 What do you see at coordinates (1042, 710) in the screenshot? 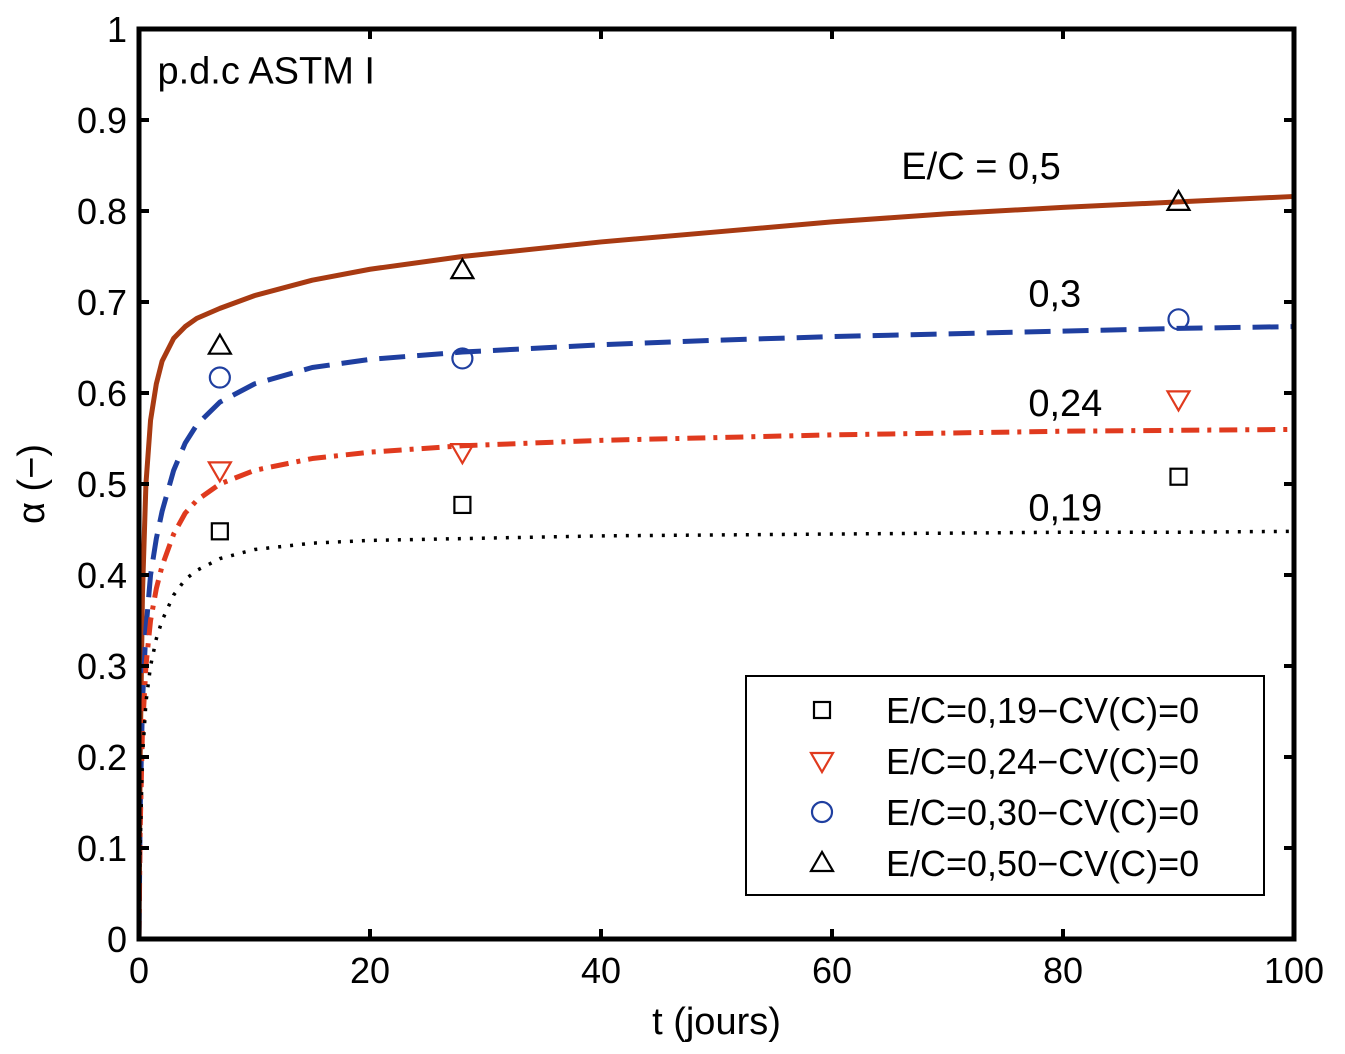
I see `legend-entry-label: E/C=0,19−CV(C)=0` at bounding box center [1042, 710].